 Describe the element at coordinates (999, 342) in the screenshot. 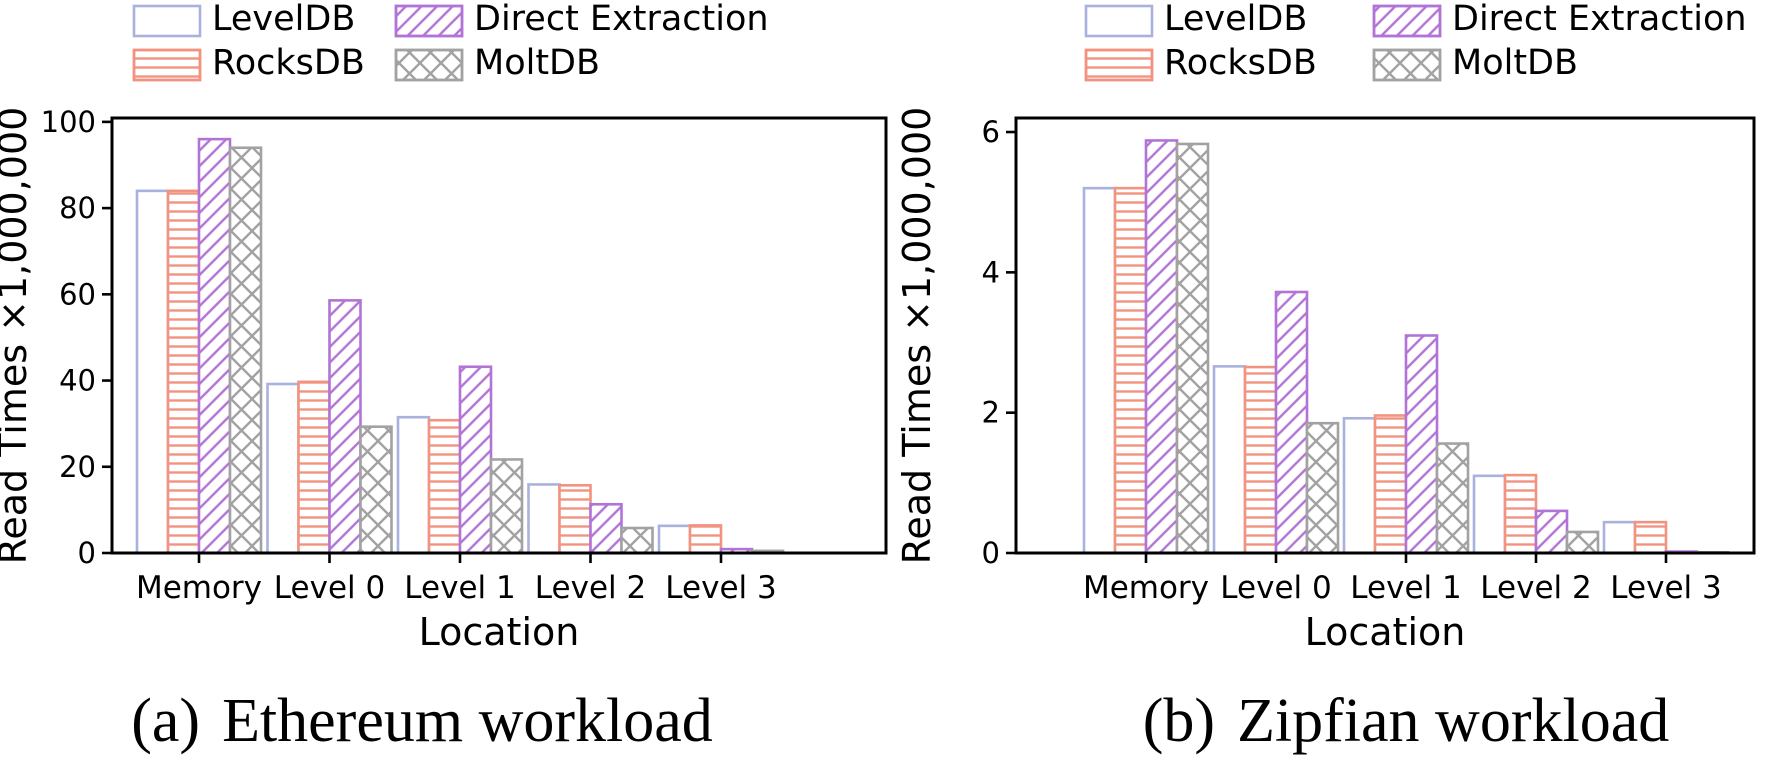

I see `y-axis: 0 2 4 6` at that location.